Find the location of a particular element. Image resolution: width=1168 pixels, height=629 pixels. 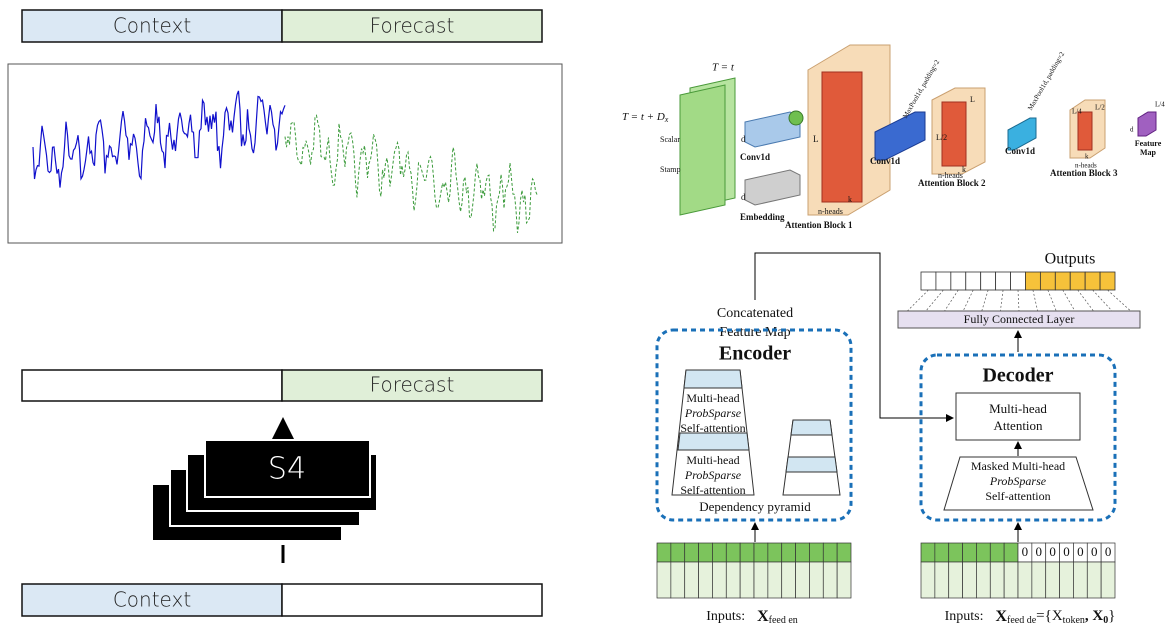

input-slab is located at coordinates (702, 150).